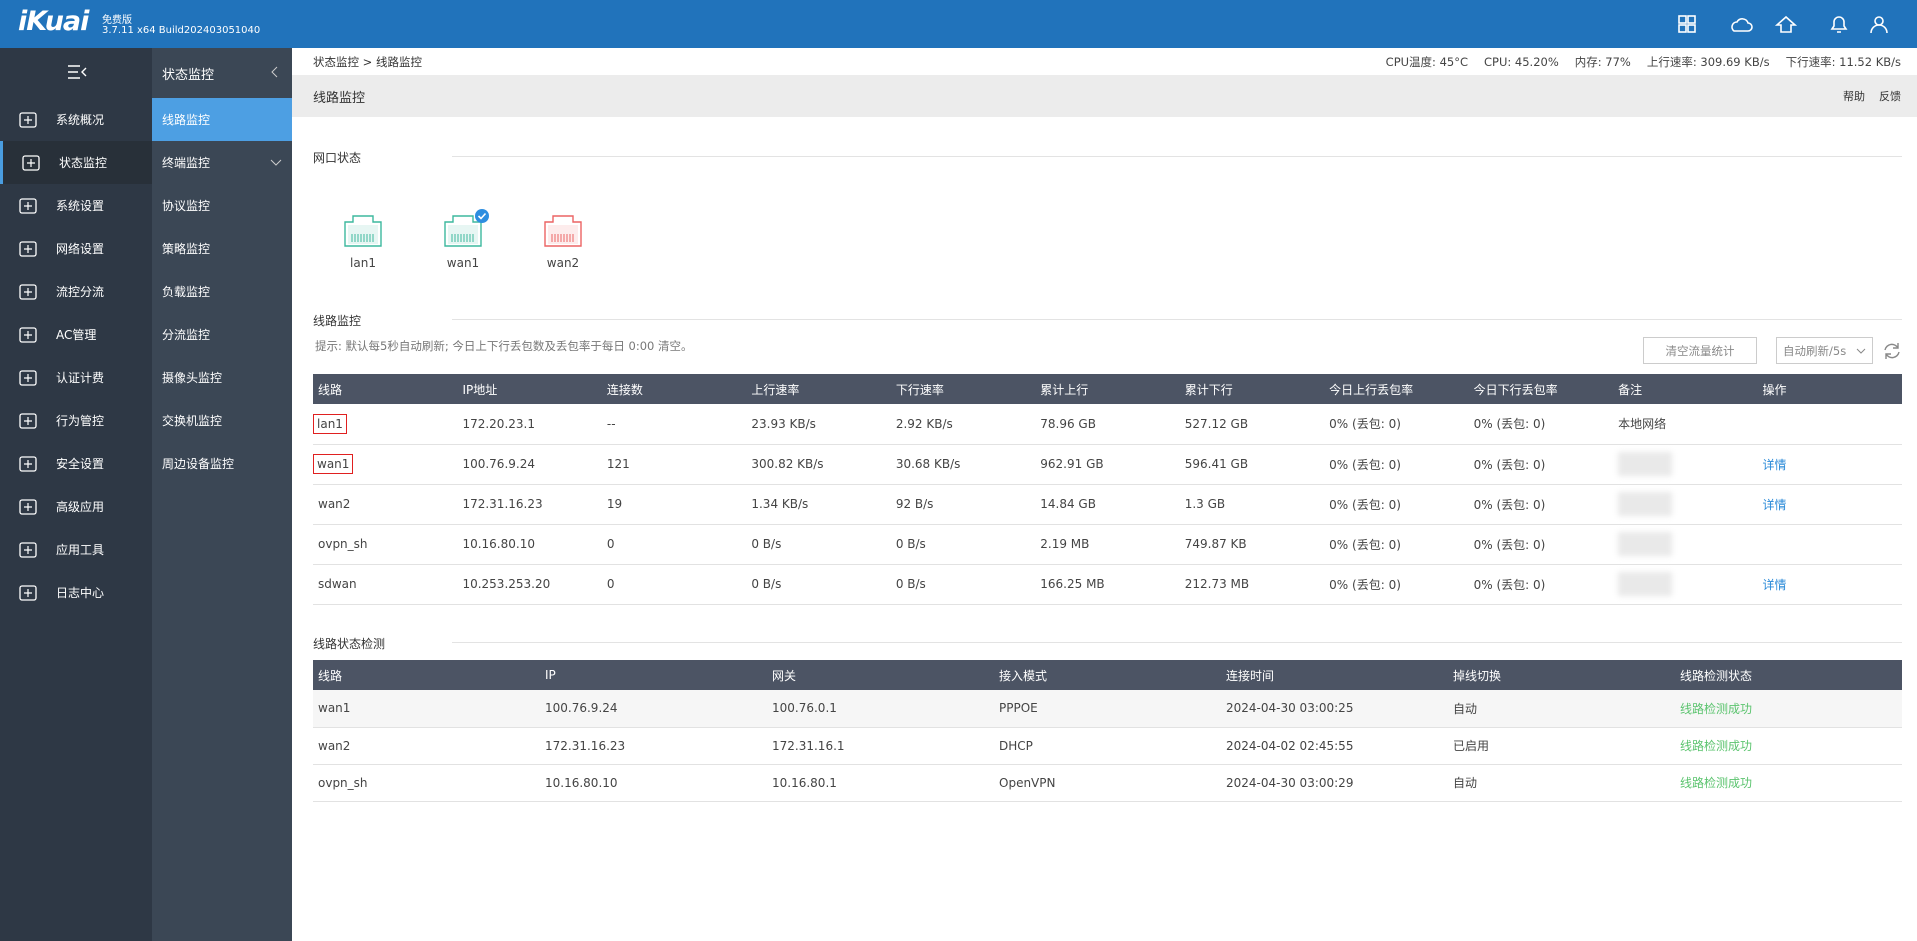 The height and width of the screenshot is (941, 1917). What do you see at coordinates (334, 708) in the screenshot?
I see `cell-text: wan1` at bounding box center [334, 708].